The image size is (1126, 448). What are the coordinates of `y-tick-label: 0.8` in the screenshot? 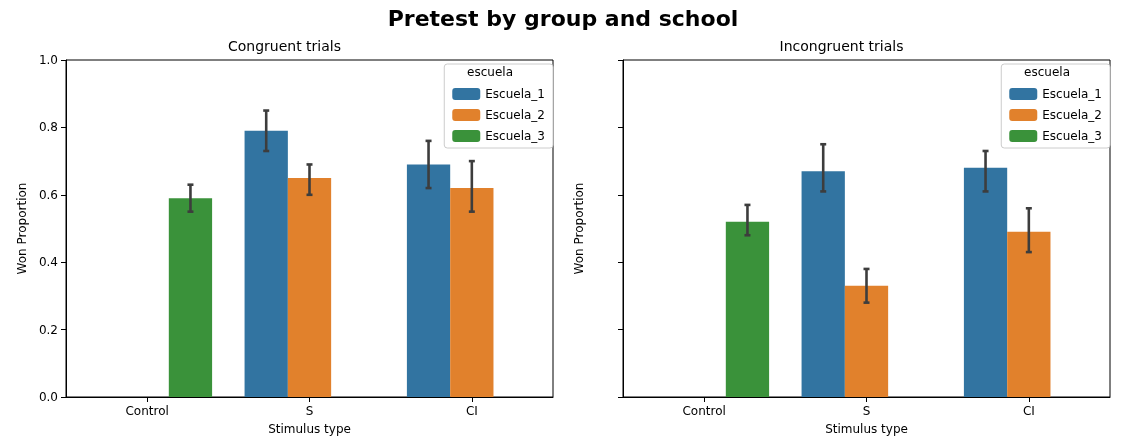 It's located at (48, 127).